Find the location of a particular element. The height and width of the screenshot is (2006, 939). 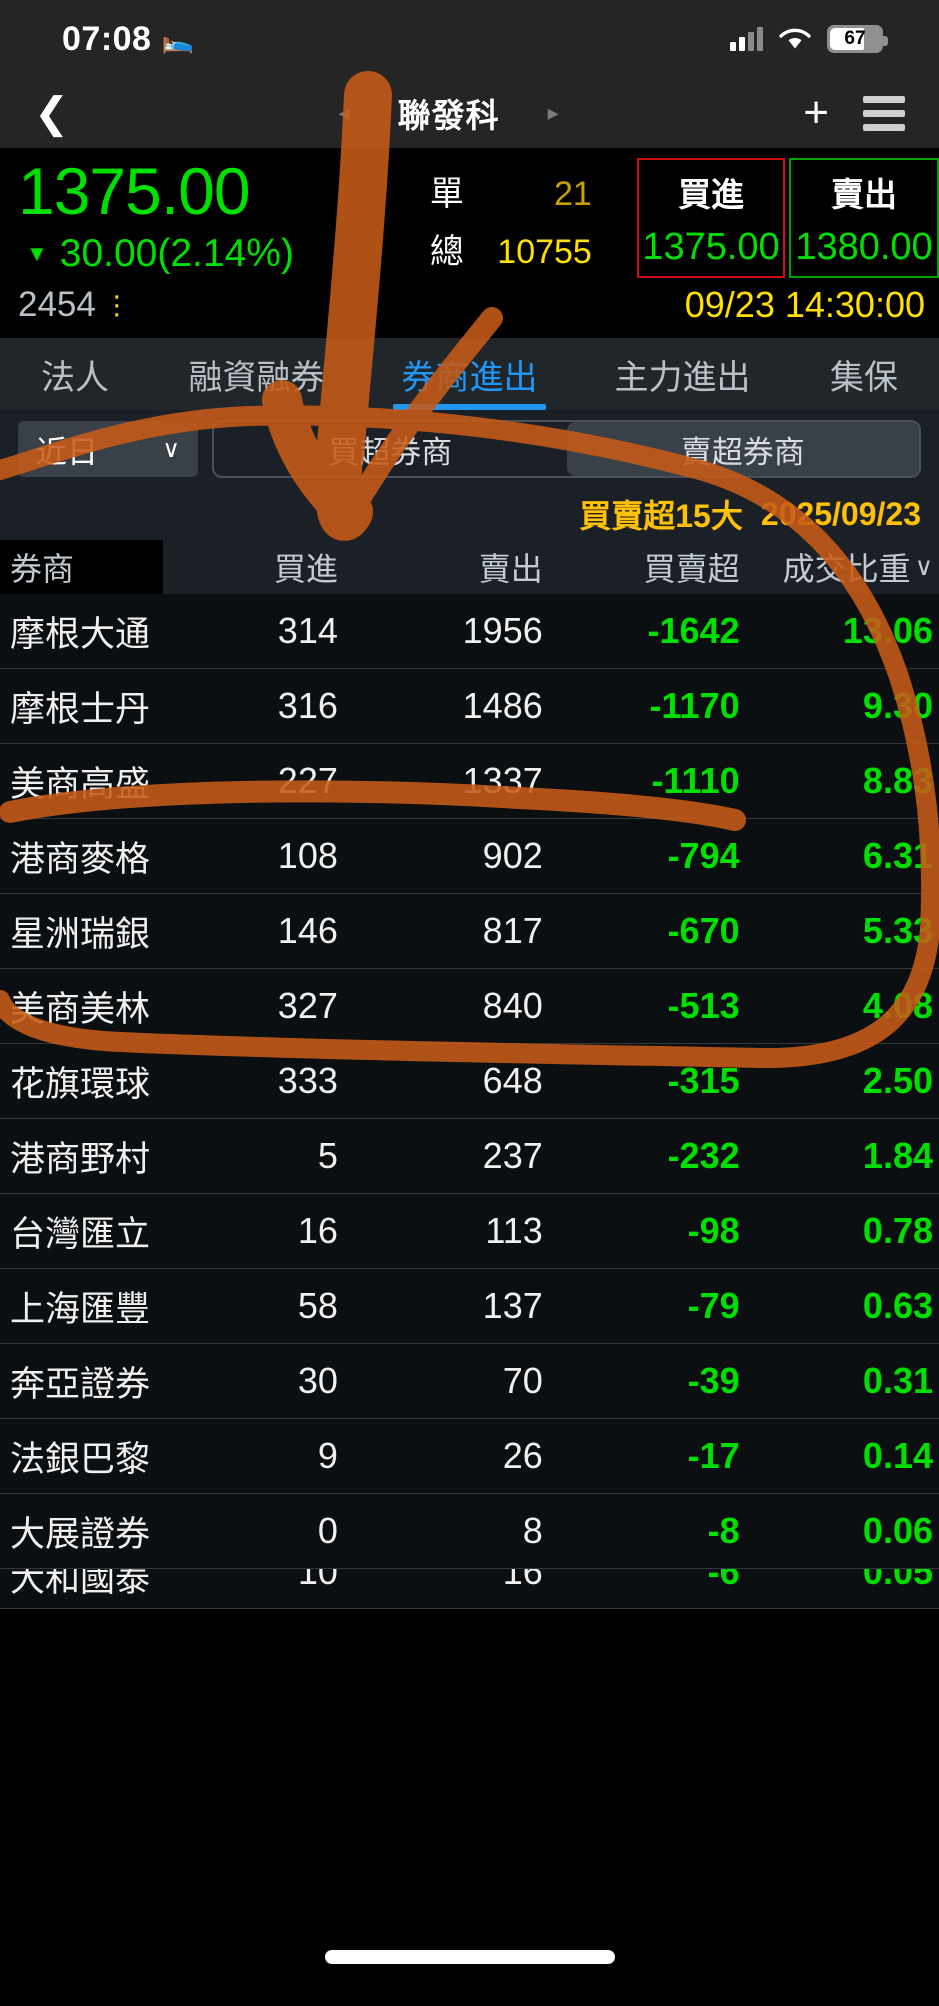

col-header-net: 買賣超 is located at coordinates (656, 567).